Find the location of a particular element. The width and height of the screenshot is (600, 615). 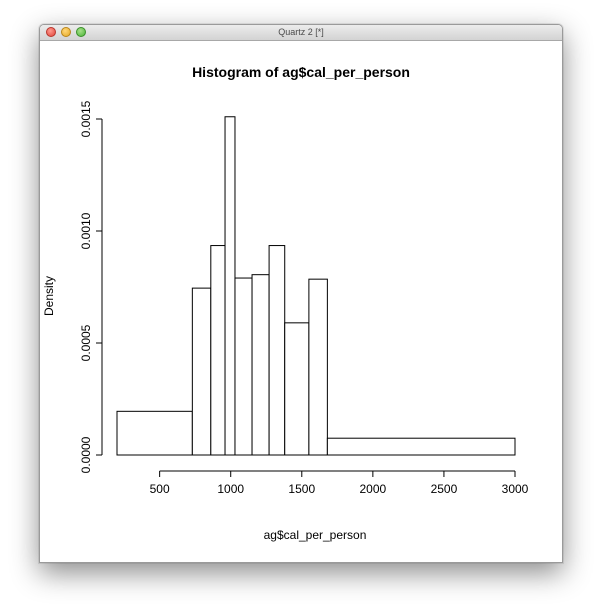

chart-title: Histogram of ag$cal_per_person is located at coordinates (301, 72).